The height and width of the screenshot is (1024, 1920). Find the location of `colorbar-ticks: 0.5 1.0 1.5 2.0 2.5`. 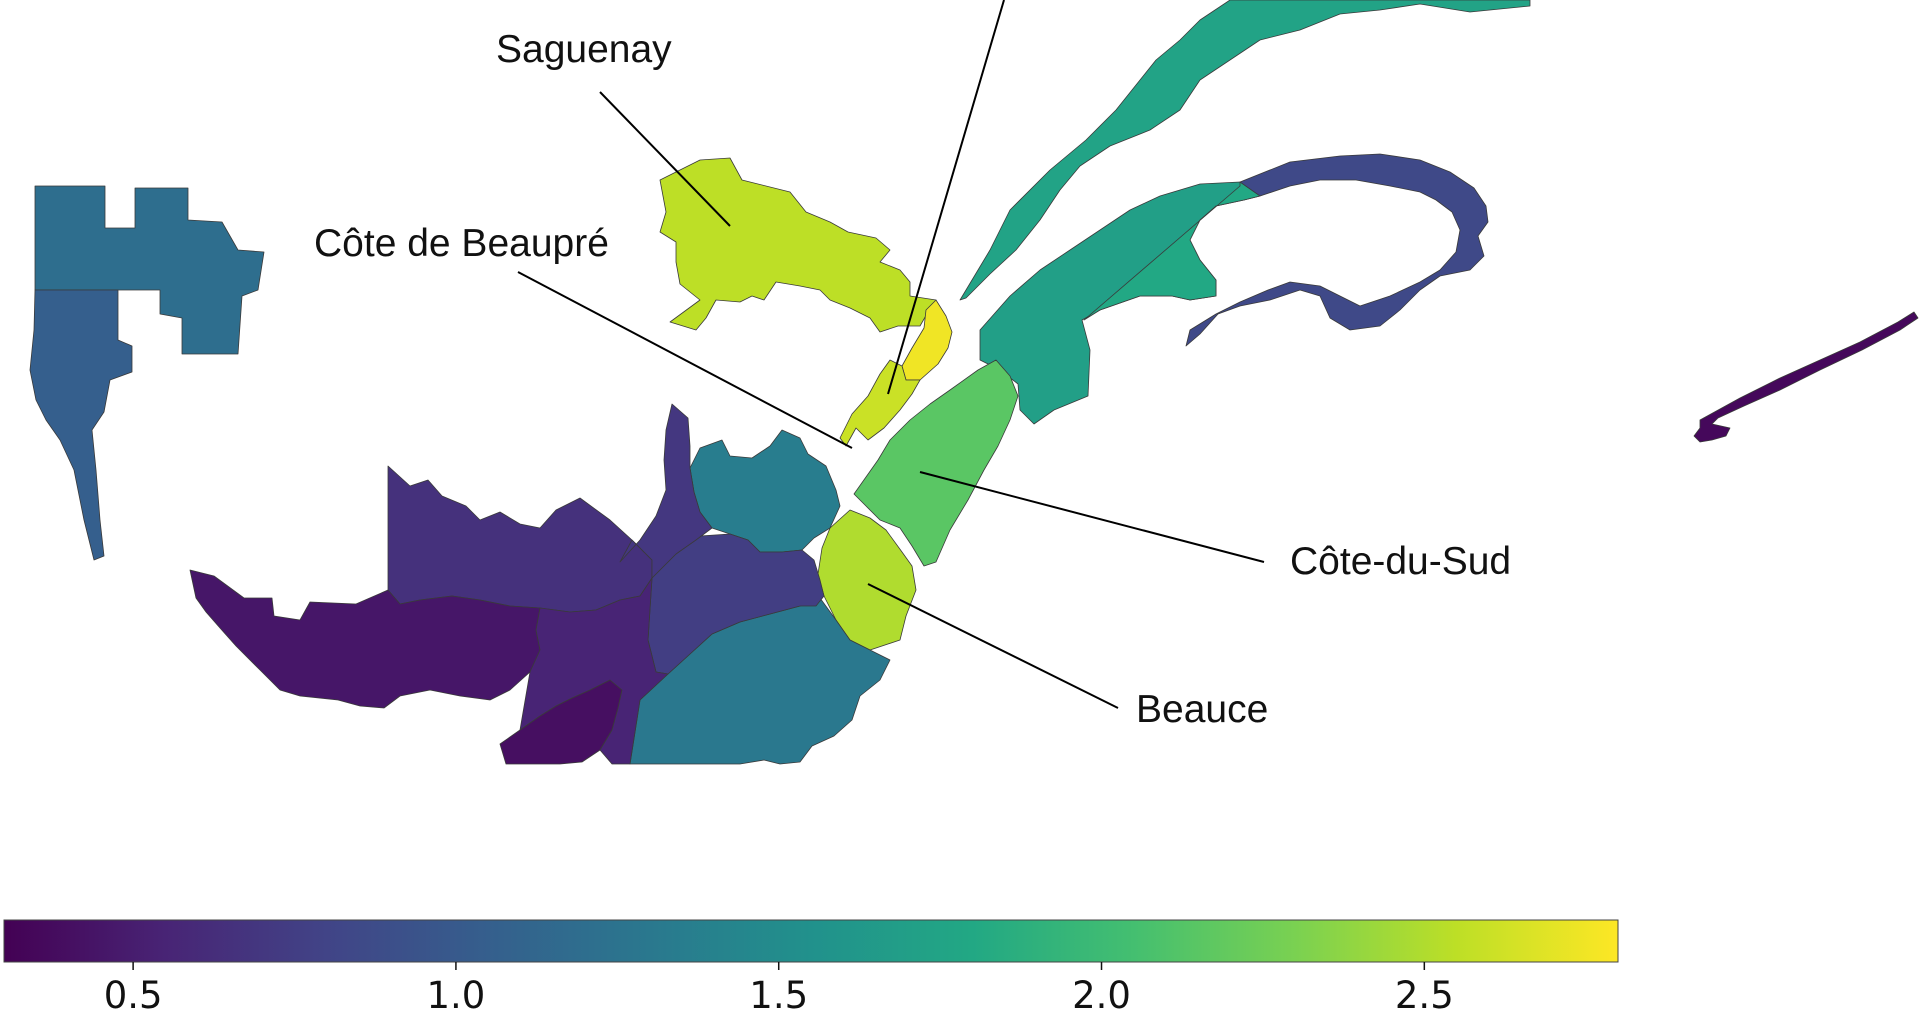

colorbar-ticks: 0.5 1.0 1.5 2.0 2.5 is located at coordinates (779, 989).